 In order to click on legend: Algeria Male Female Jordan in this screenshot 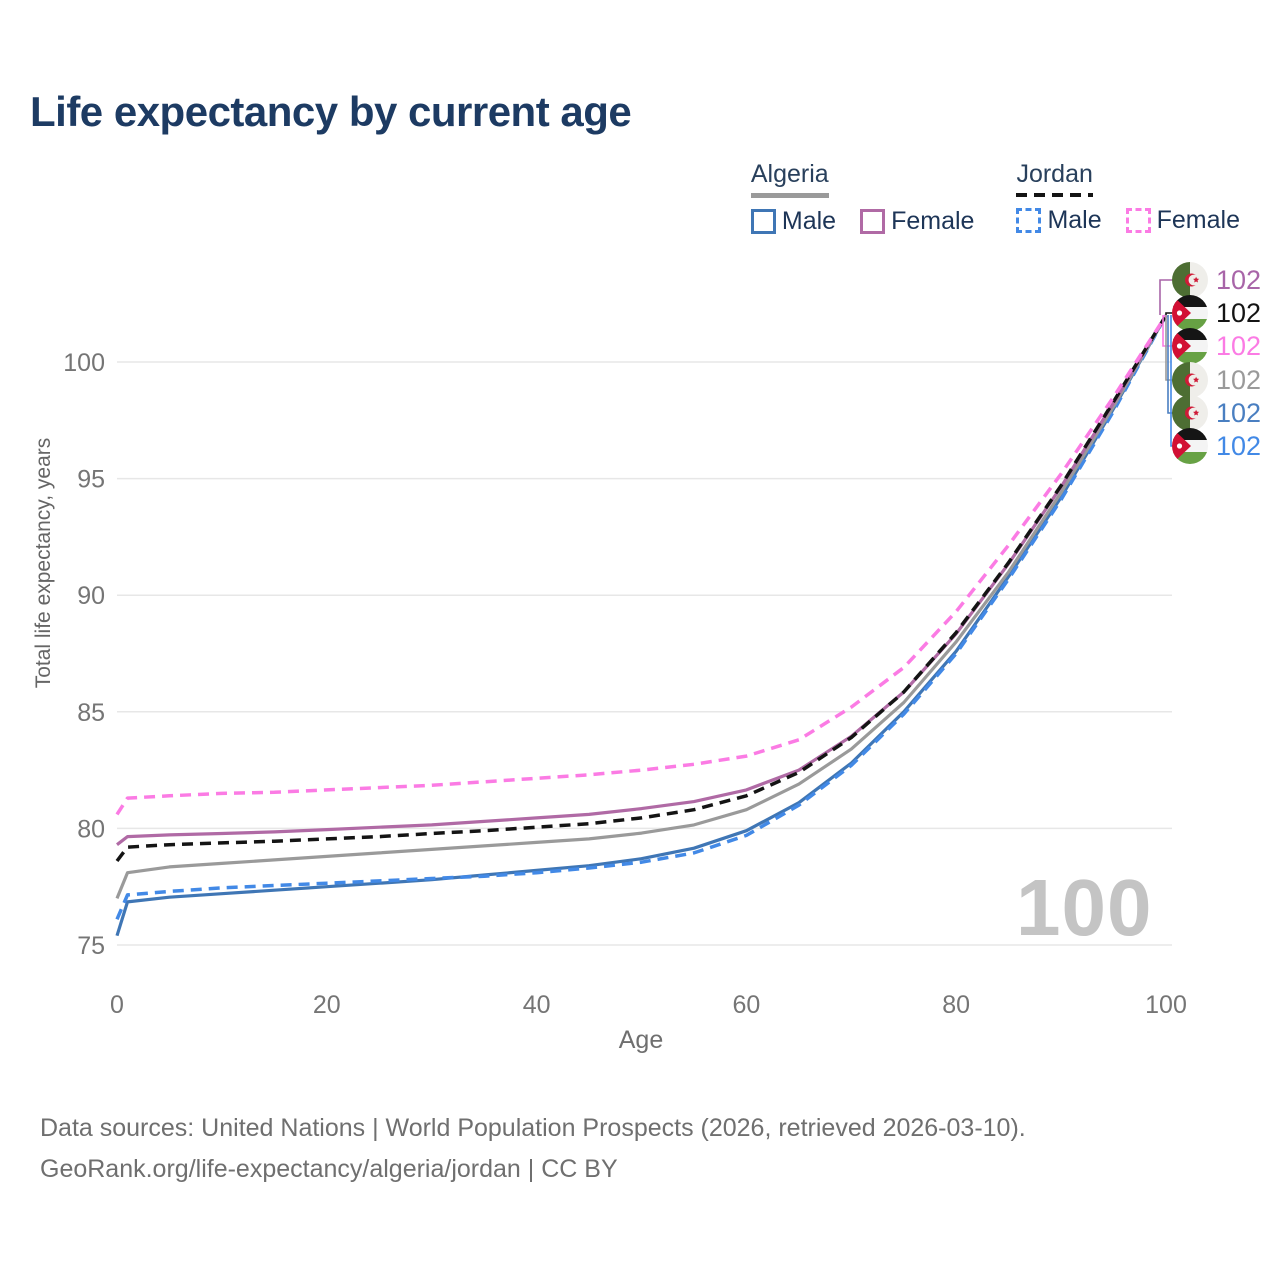, I will do `click(995, 198)`.